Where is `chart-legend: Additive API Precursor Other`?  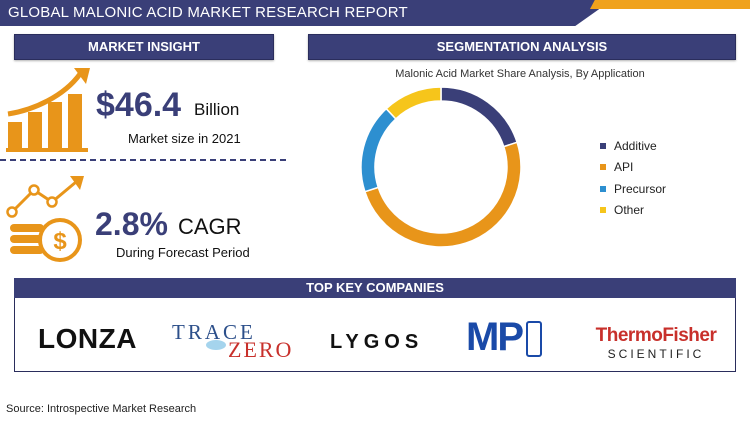 chart-legend: Additive API Precursor Other is located at coordinates (633, 178).